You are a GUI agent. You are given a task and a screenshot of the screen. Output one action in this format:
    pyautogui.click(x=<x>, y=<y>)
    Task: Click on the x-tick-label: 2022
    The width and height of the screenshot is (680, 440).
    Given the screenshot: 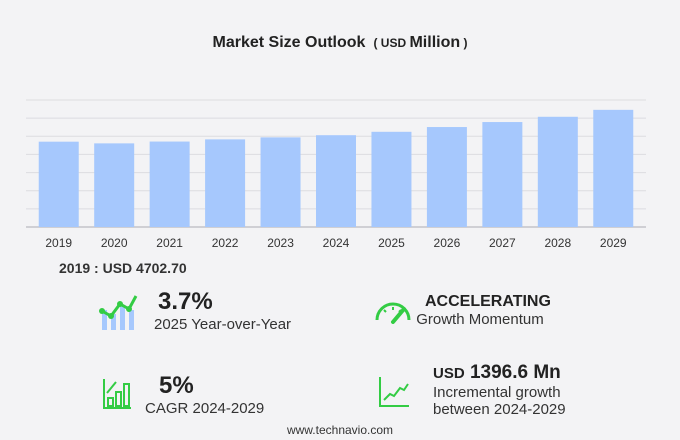 What is the action you would take?
    pyautogui.click(x=225, y=243)
    